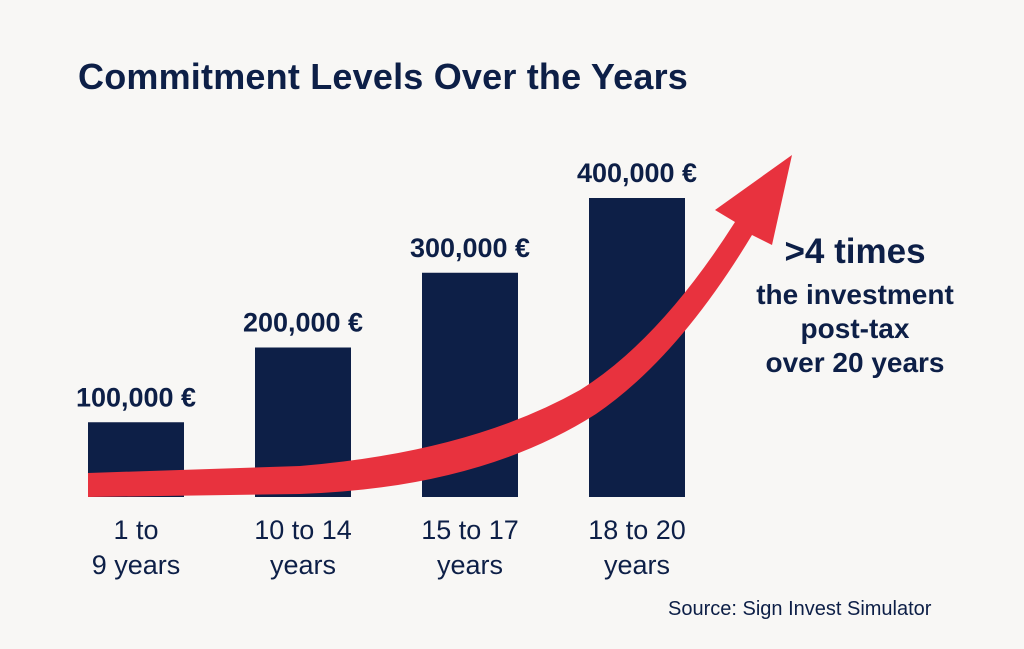  What do you see at coordinates (855, 362) in the screenshot?
I see `callout-line-3: over 20 years` at bounding box center [855, 362].